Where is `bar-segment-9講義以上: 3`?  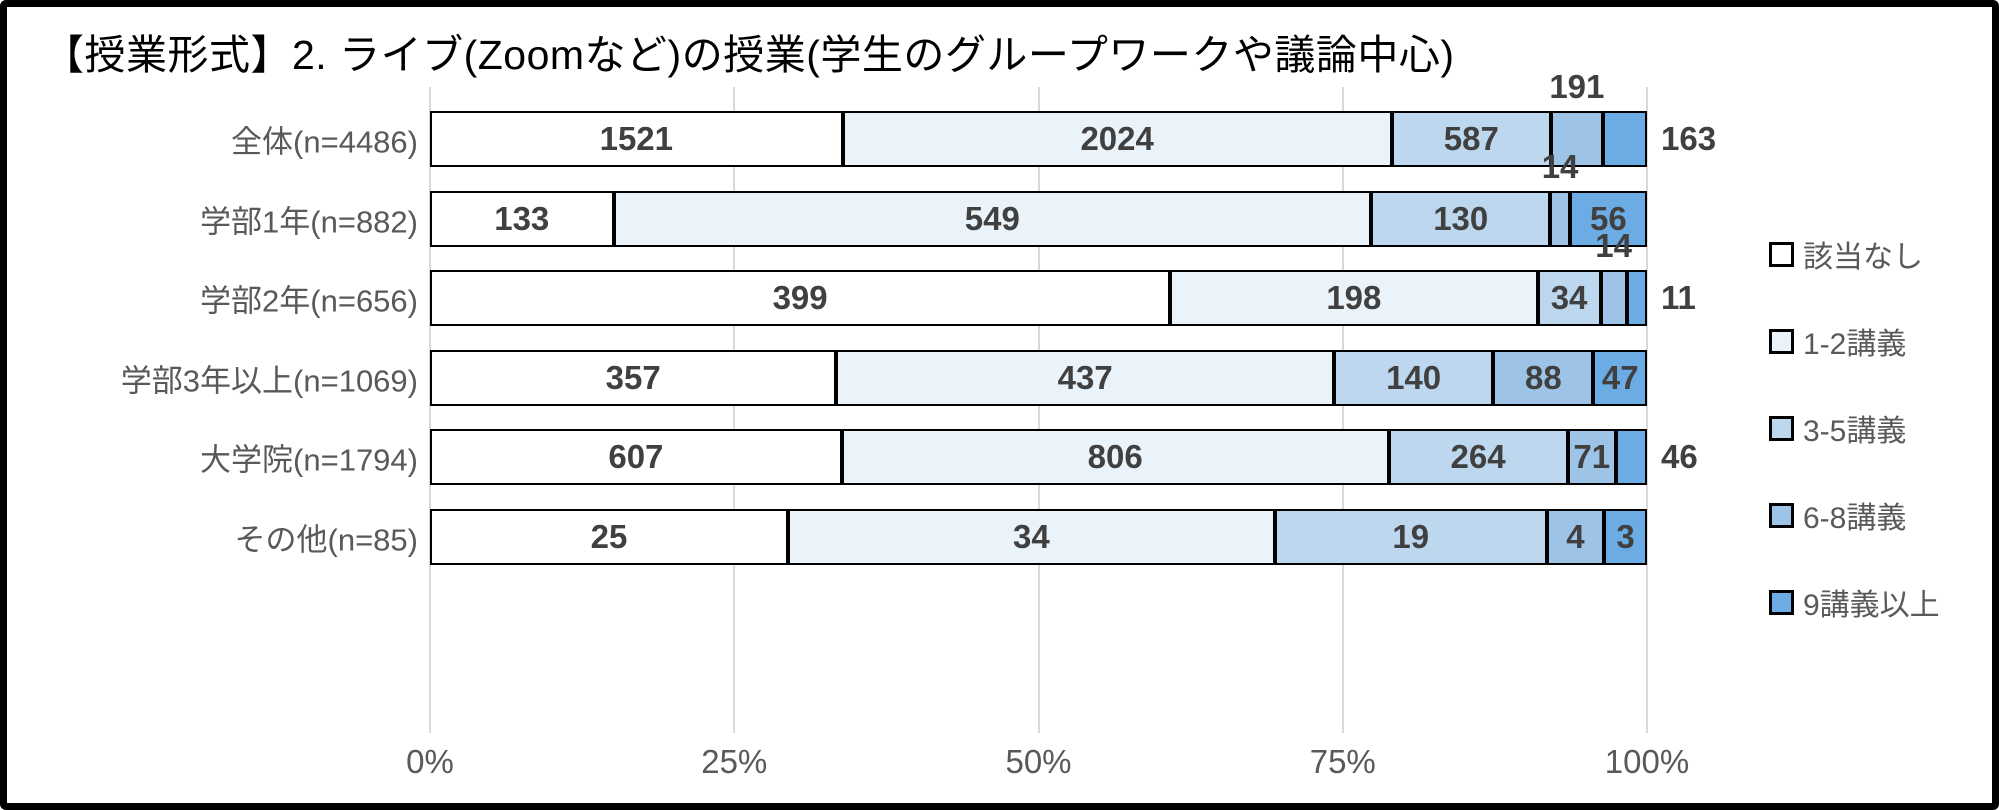 bar-segment-9講義以上: 3 is located at coordinates (1625, 536).